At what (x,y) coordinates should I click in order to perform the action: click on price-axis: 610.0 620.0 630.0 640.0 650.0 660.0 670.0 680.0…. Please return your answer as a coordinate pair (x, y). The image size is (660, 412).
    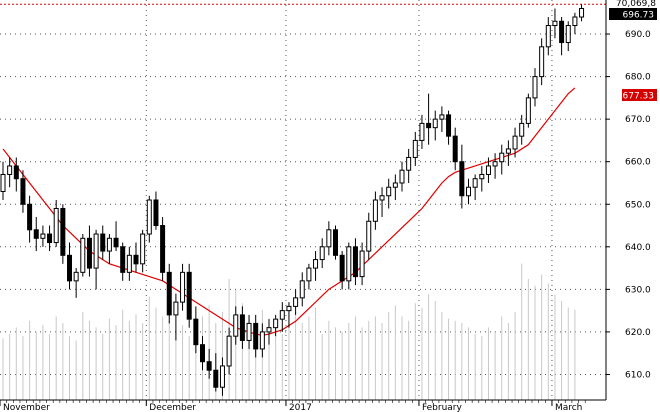
    Looking at the image, I should click on (628, 205).